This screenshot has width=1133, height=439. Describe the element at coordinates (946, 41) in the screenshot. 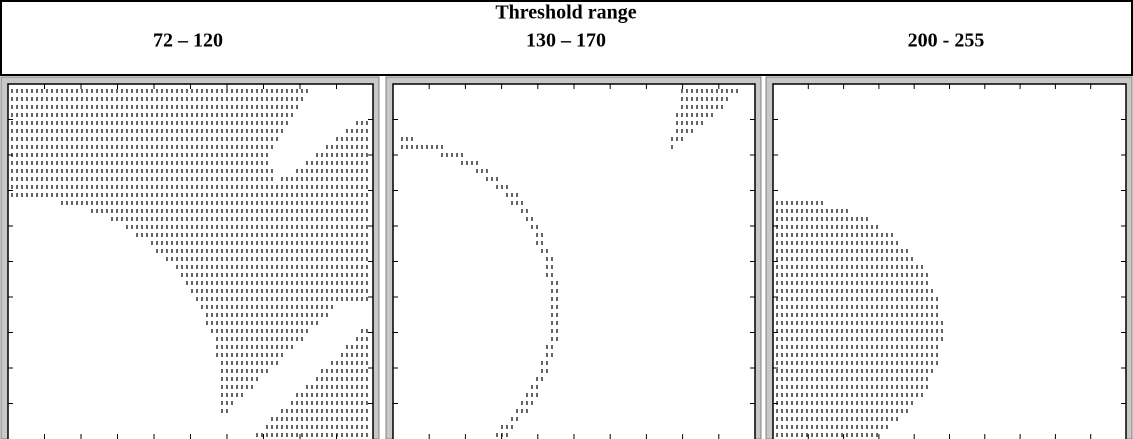

I see `range-label: 200 - 255` at that location.